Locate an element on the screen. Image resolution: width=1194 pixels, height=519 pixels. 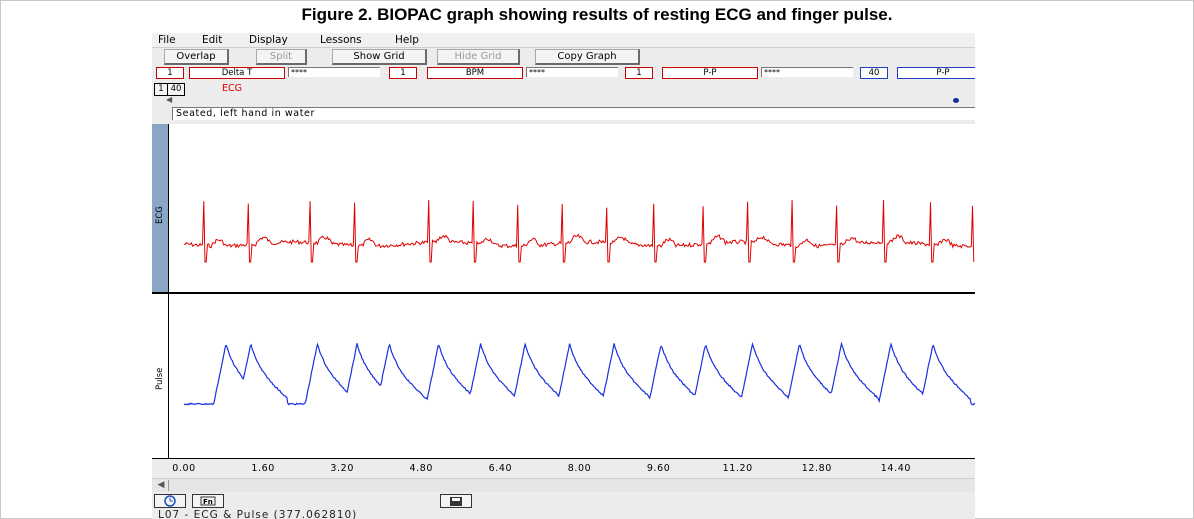
fn-icon: Fn is located at coordinates (208, 501).